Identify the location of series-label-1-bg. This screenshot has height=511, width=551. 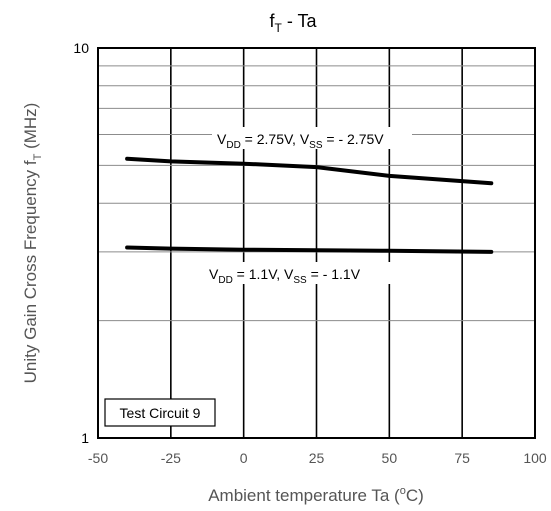
(312, 138).